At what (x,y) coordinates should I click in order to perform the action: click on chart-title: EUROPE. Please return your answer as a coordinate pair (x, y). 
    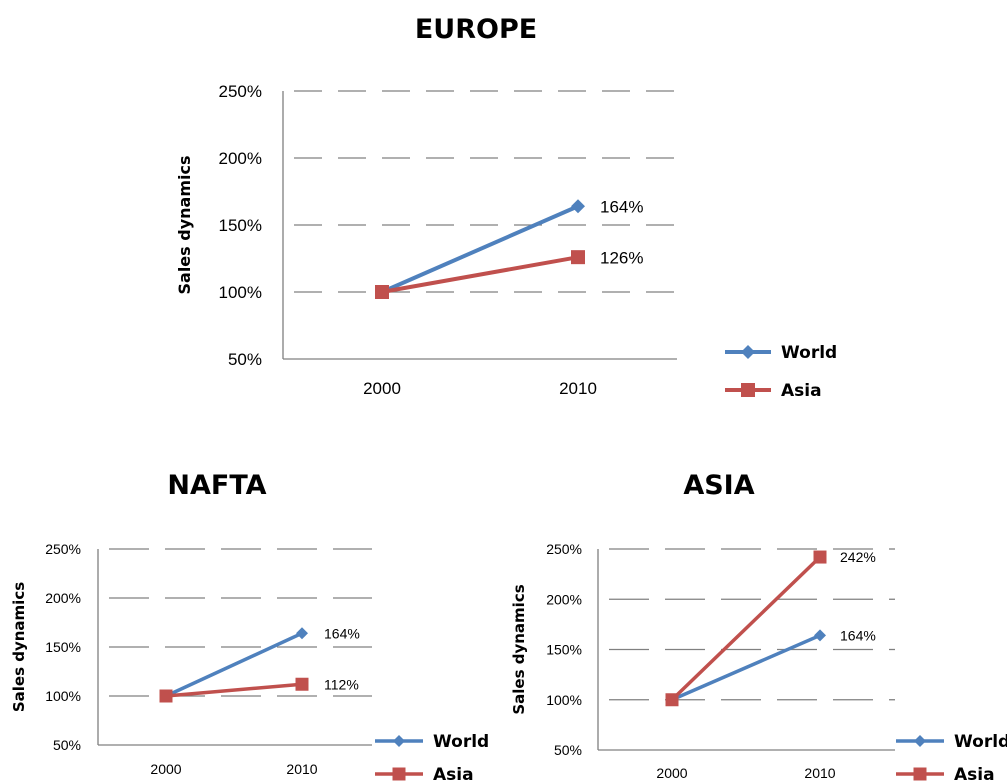
    Looking at the image, I should click on (476, 29).